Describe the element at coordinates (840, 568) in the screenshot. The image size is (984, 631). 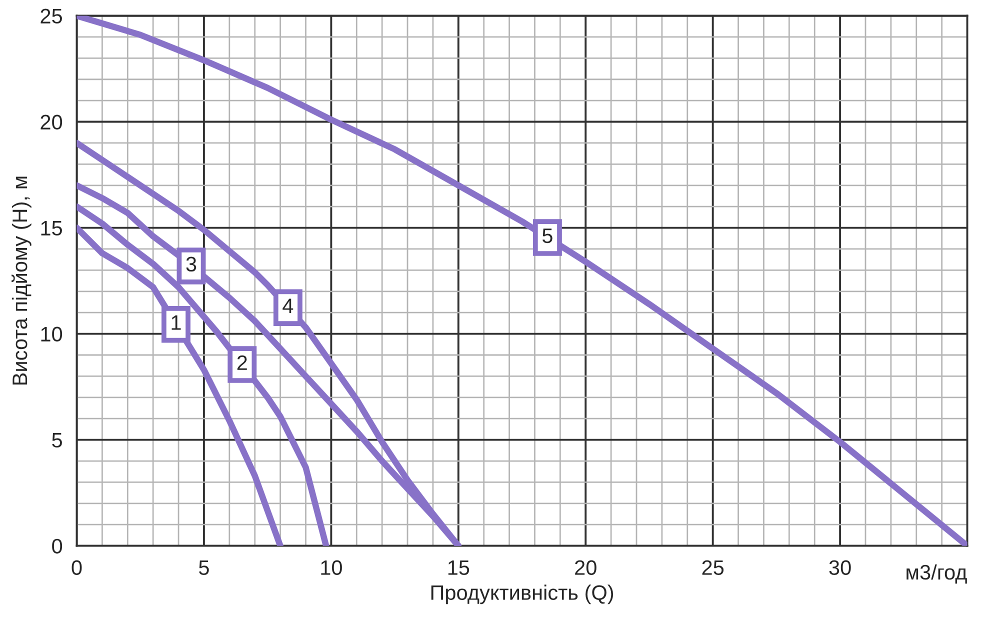
I see `x-tick-label: 30` at that location.